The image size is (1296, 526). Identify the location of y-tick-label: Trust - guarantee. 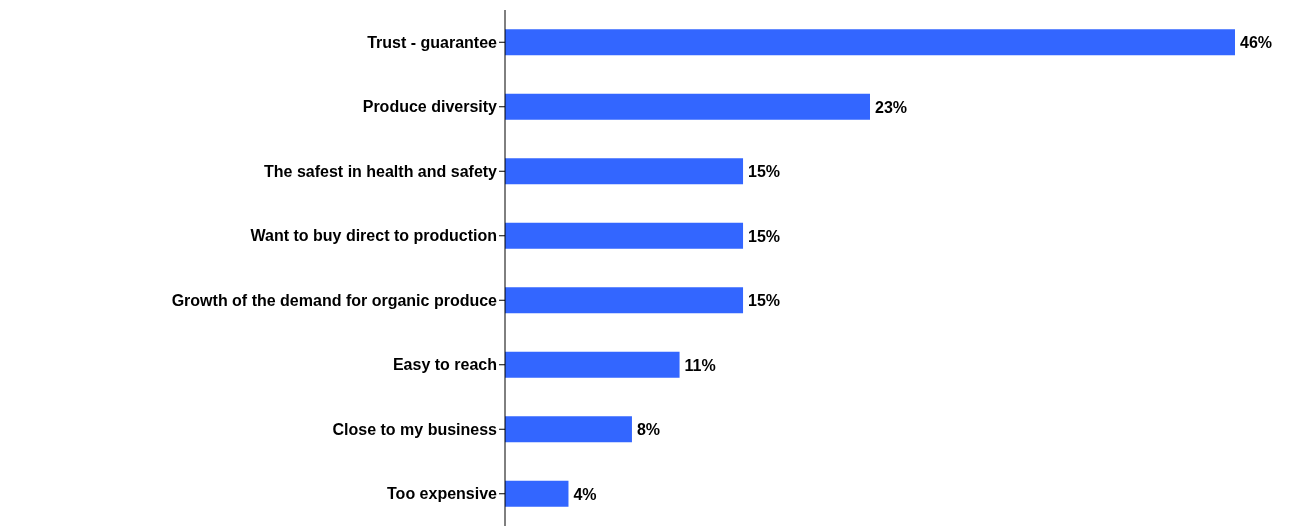
(432, 42).